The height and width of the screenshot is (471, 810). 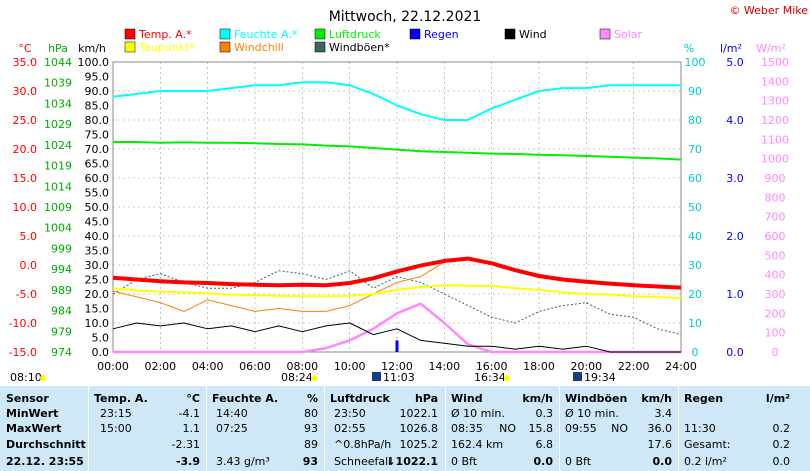 I want to click on table-cell: 0.2 l/m², so click(x=705, y=461).